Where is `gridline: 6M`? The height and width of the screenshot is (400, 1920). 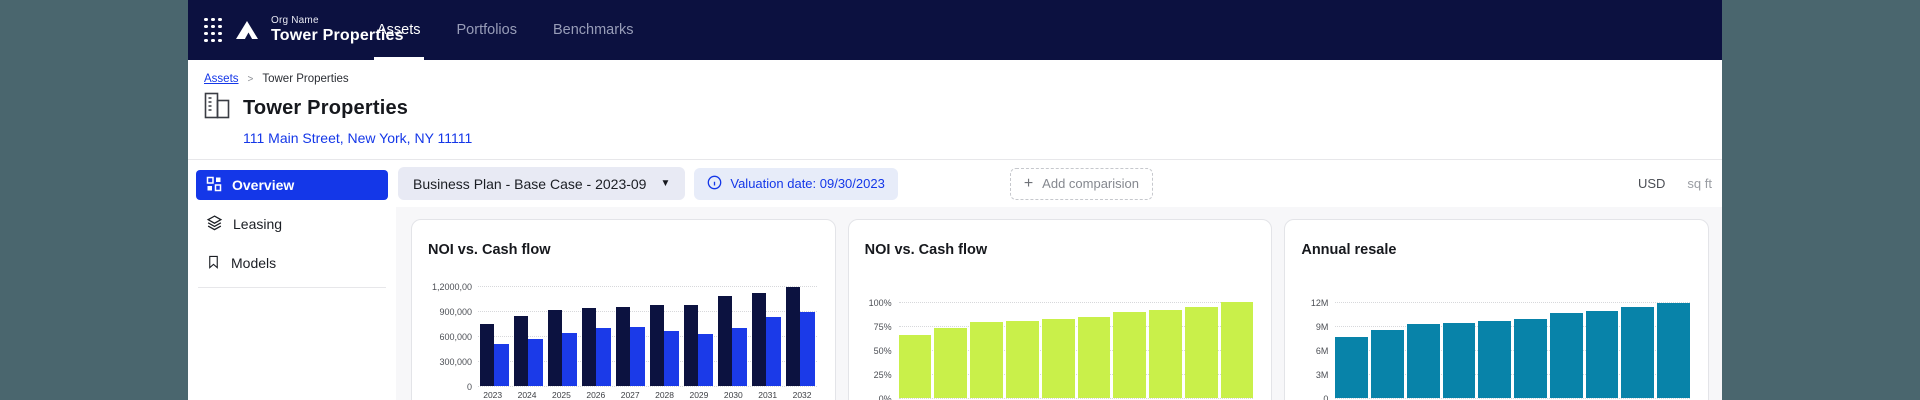 gridline: 6M is located at coordinates (1503, 351).